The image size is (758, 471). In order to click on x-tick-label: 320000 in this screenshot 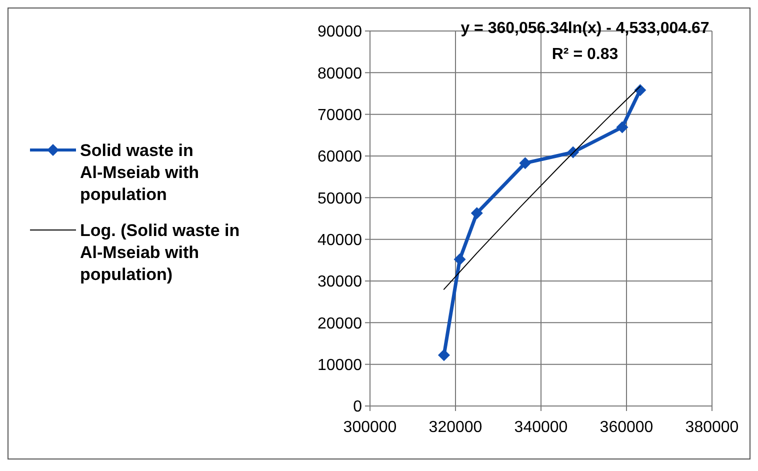, I will do `click(455, 427)`.